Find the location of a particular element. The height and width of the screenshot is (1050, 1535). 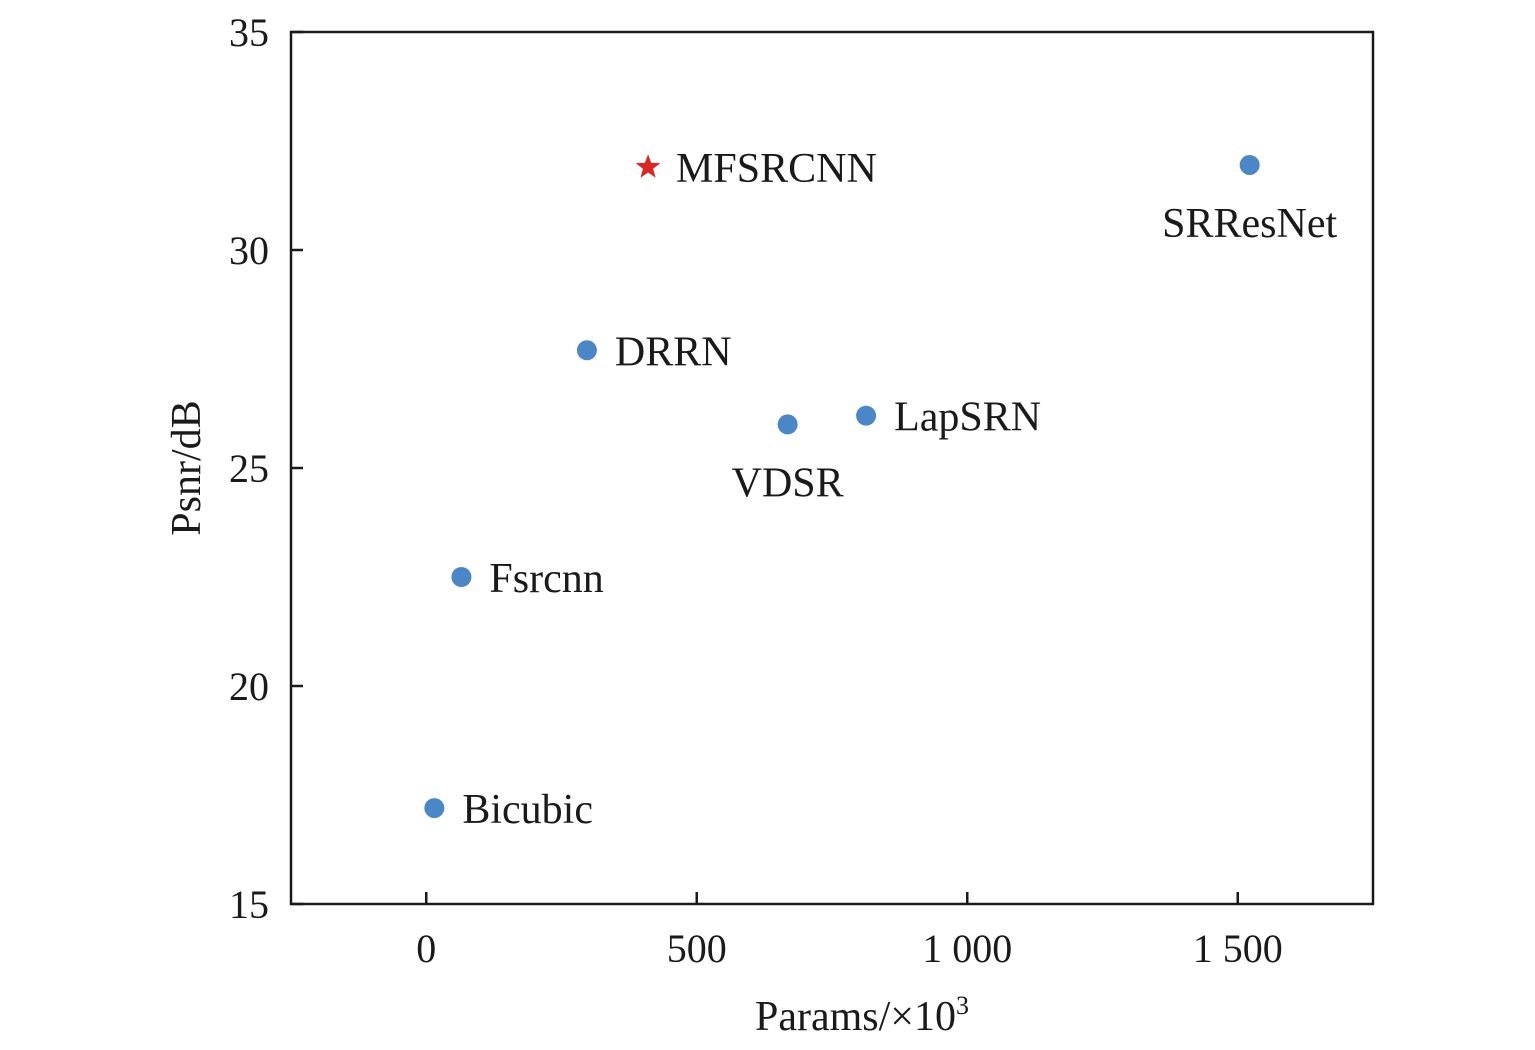

y-tick-label: 35 is located at coordinates (249, 32).